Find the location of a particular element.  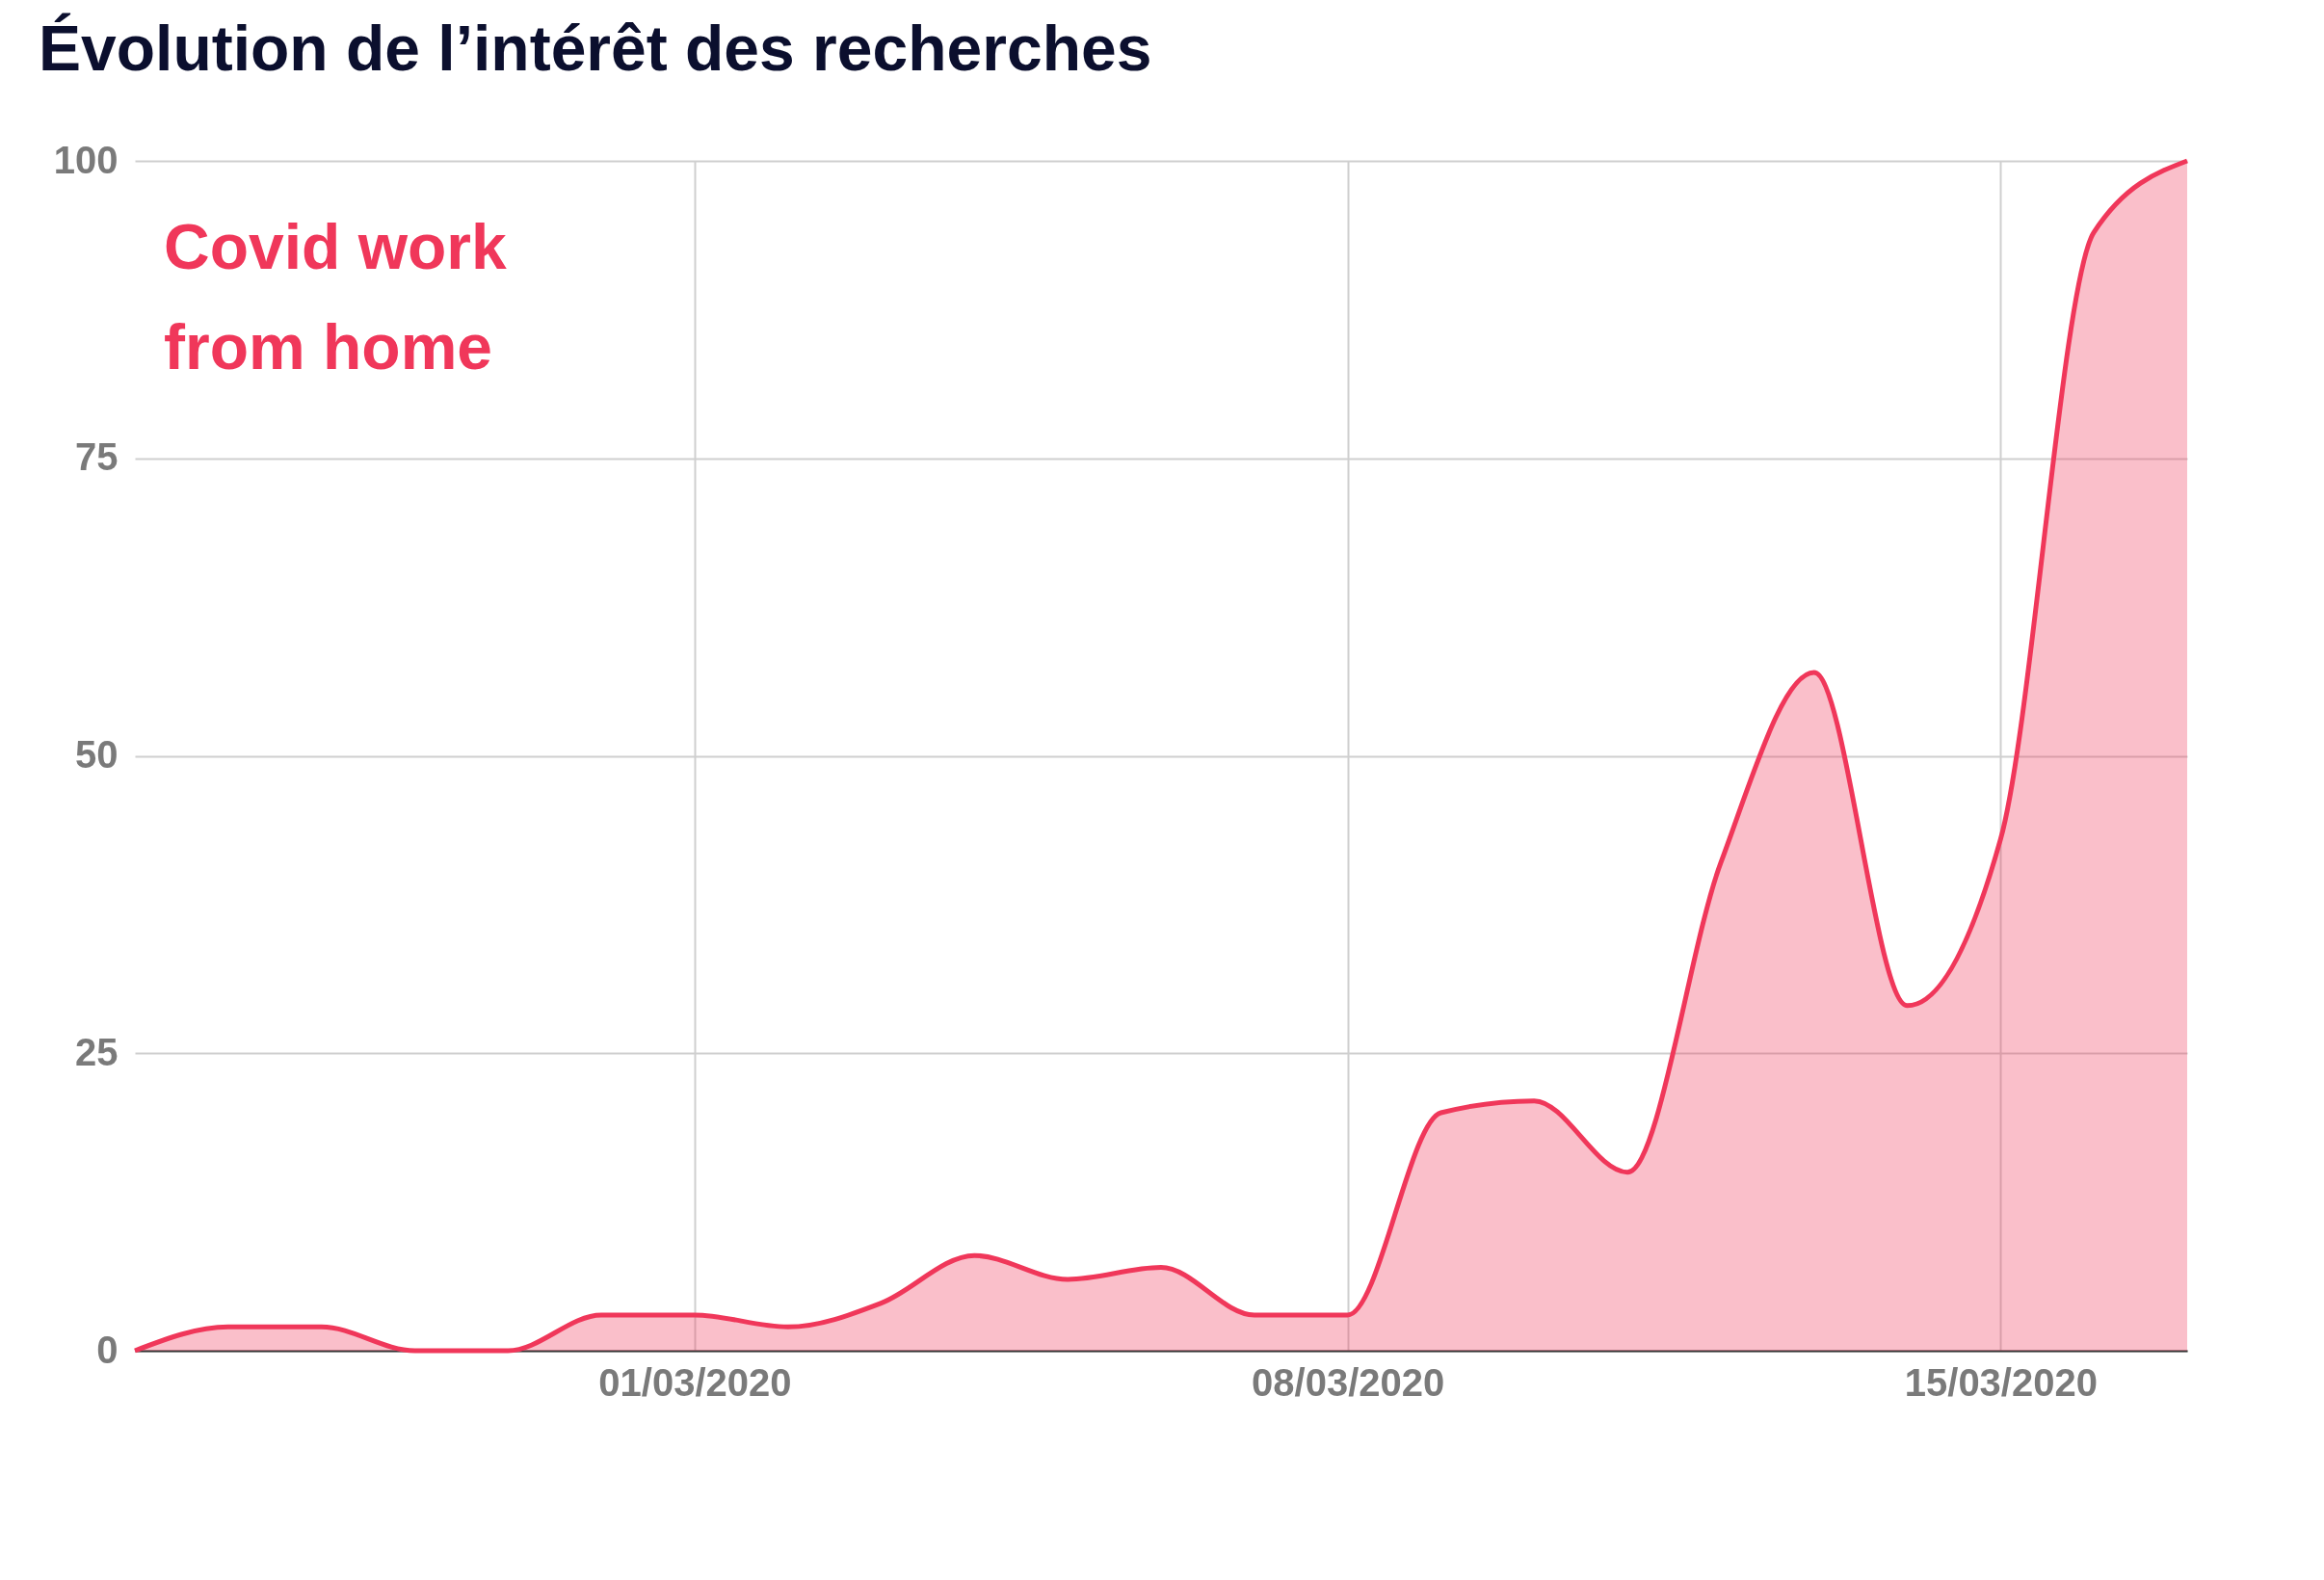

y-tick-label: 0 is located at coordinates (108, 1349).